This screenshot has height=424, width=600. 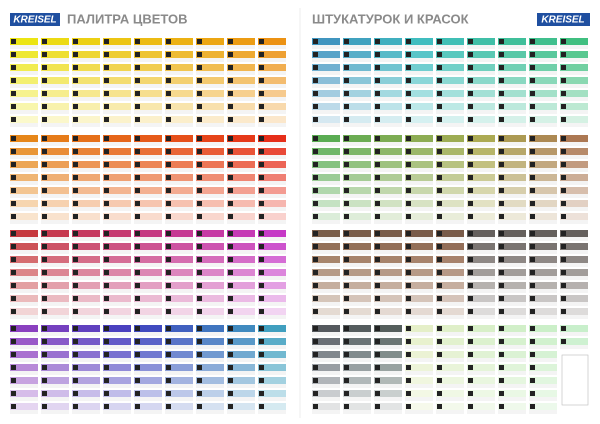 I want to click on logo: KREISEL, so click(x=34, y=20).